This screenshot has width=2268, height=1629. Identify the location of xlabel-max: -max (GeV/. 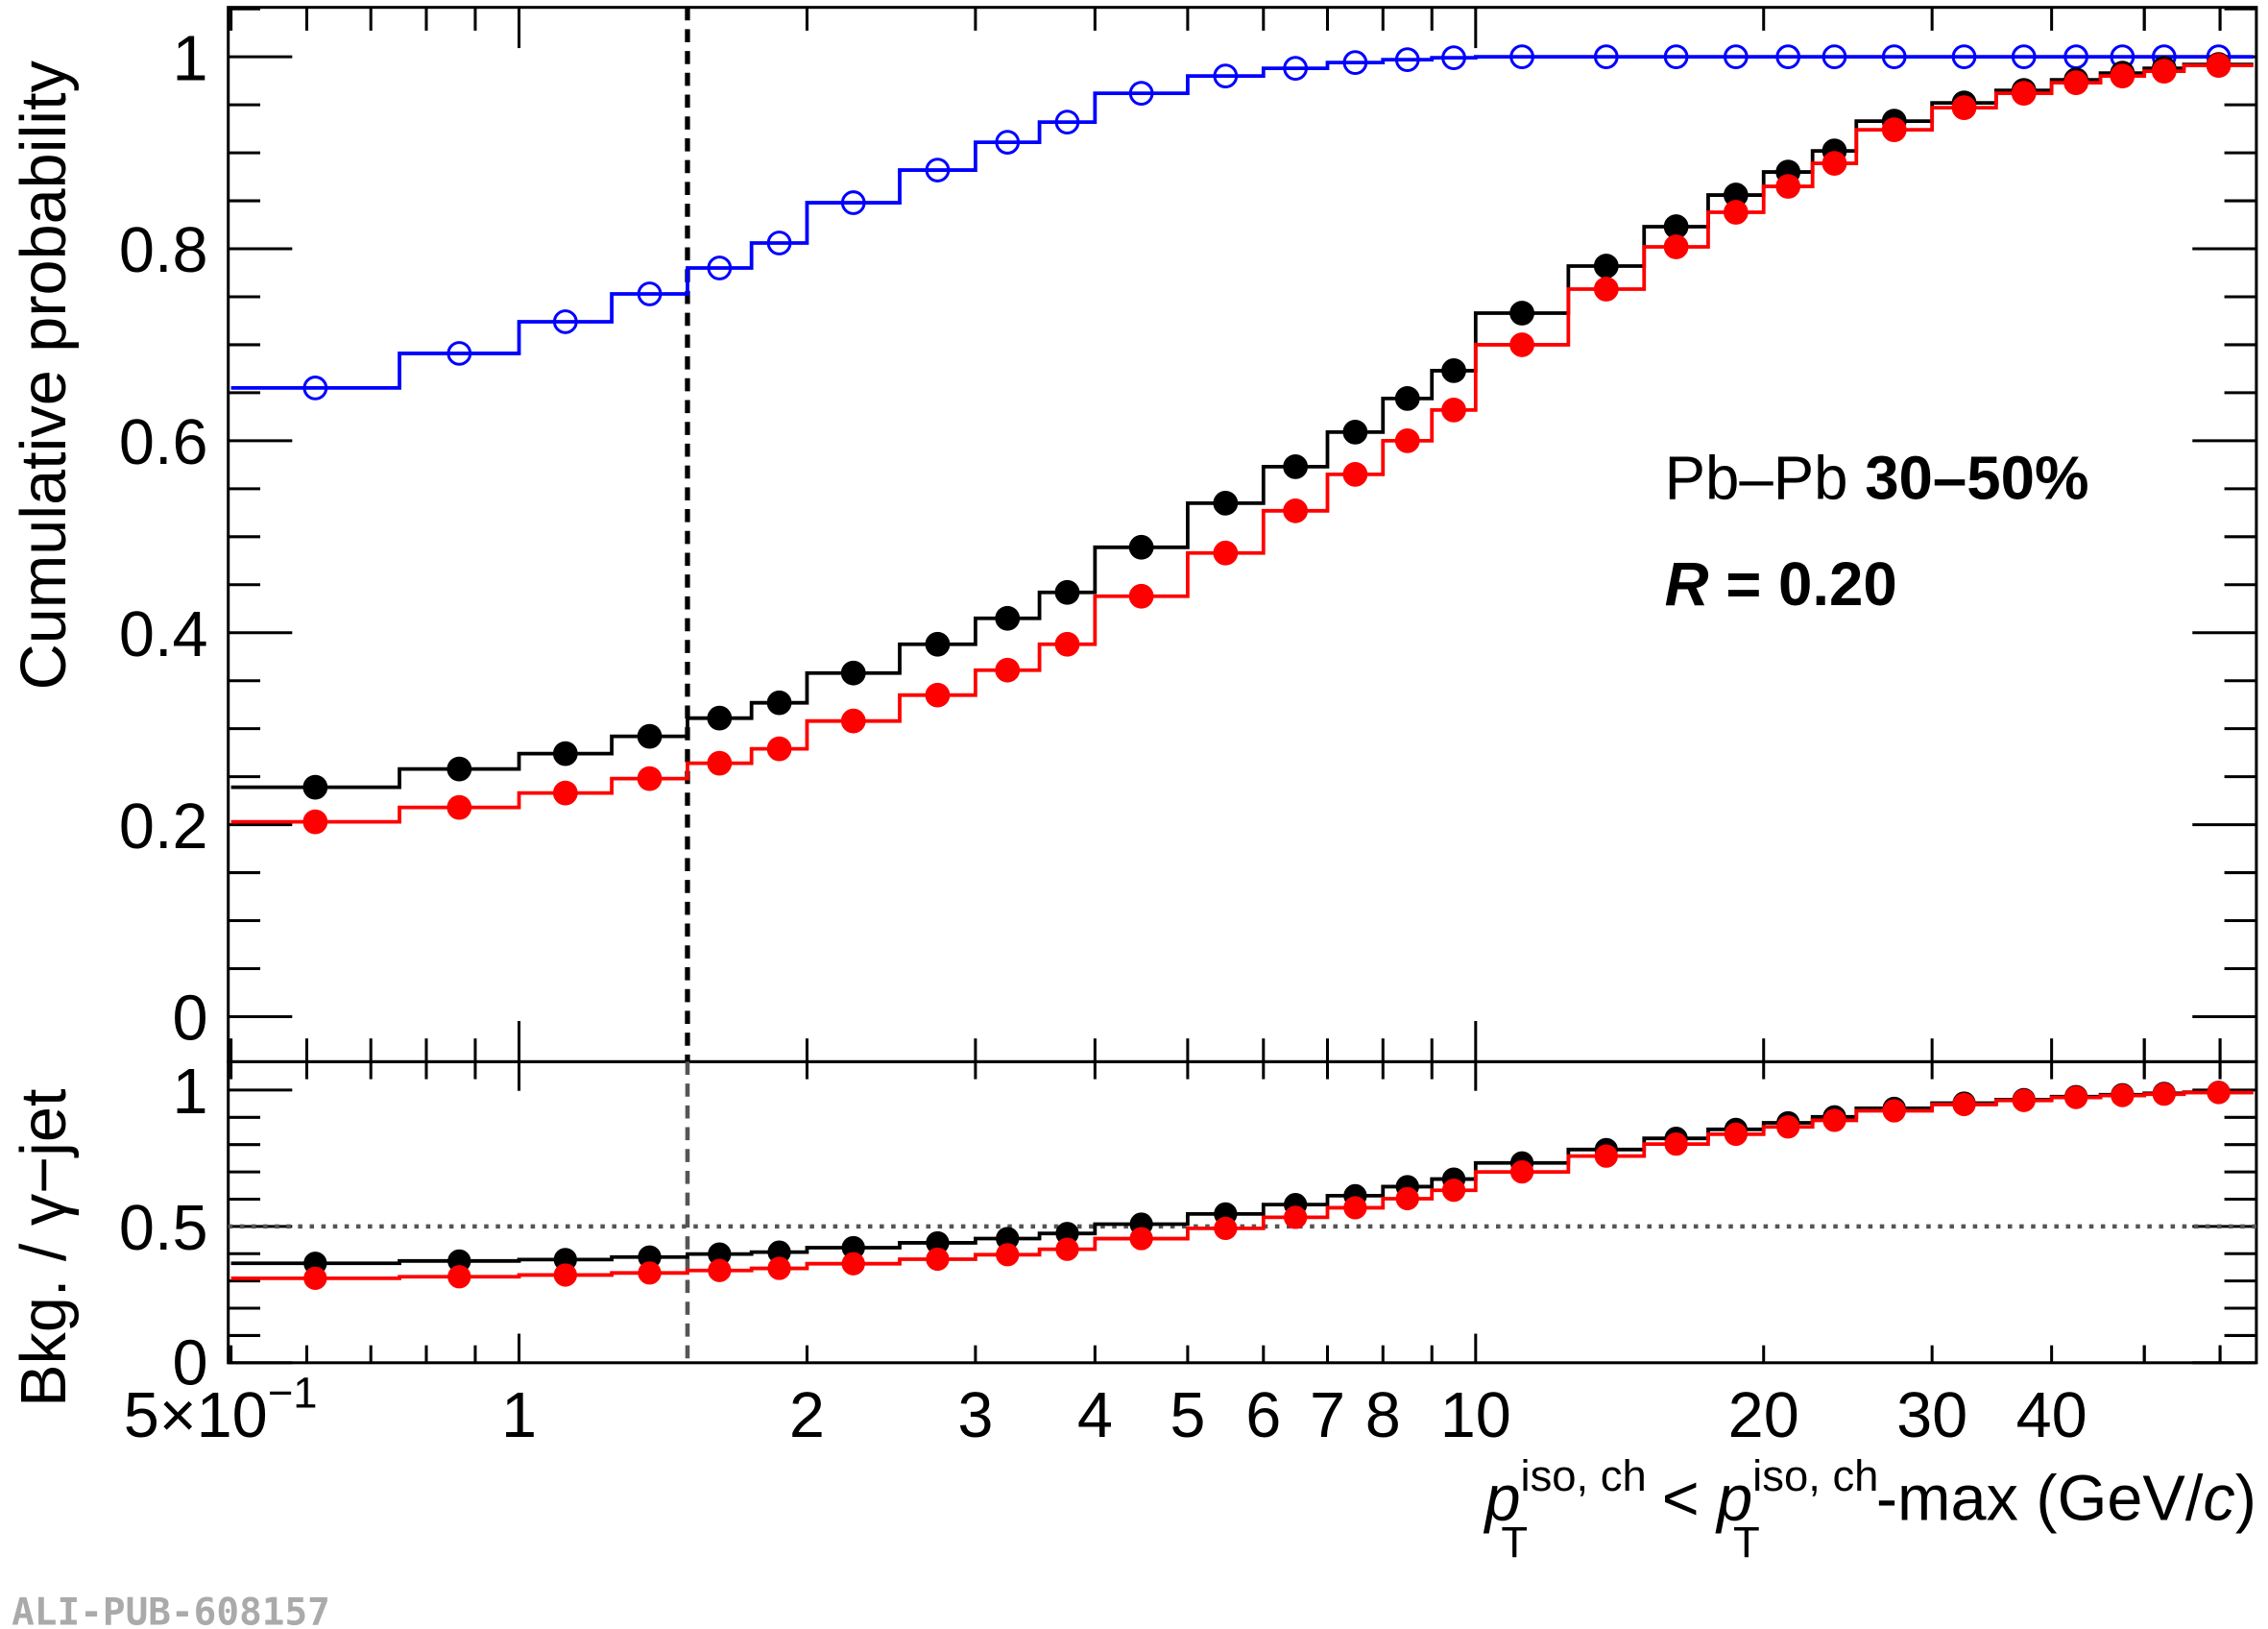
(2040, 1498).